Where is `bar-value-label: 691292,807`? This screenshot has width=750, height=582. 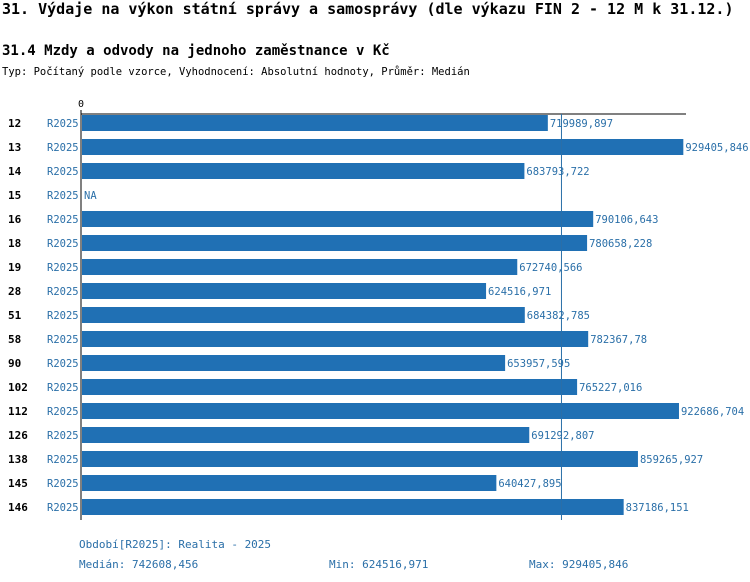
bar-value-label: 691292,807 is located at coordinates (562, 436).